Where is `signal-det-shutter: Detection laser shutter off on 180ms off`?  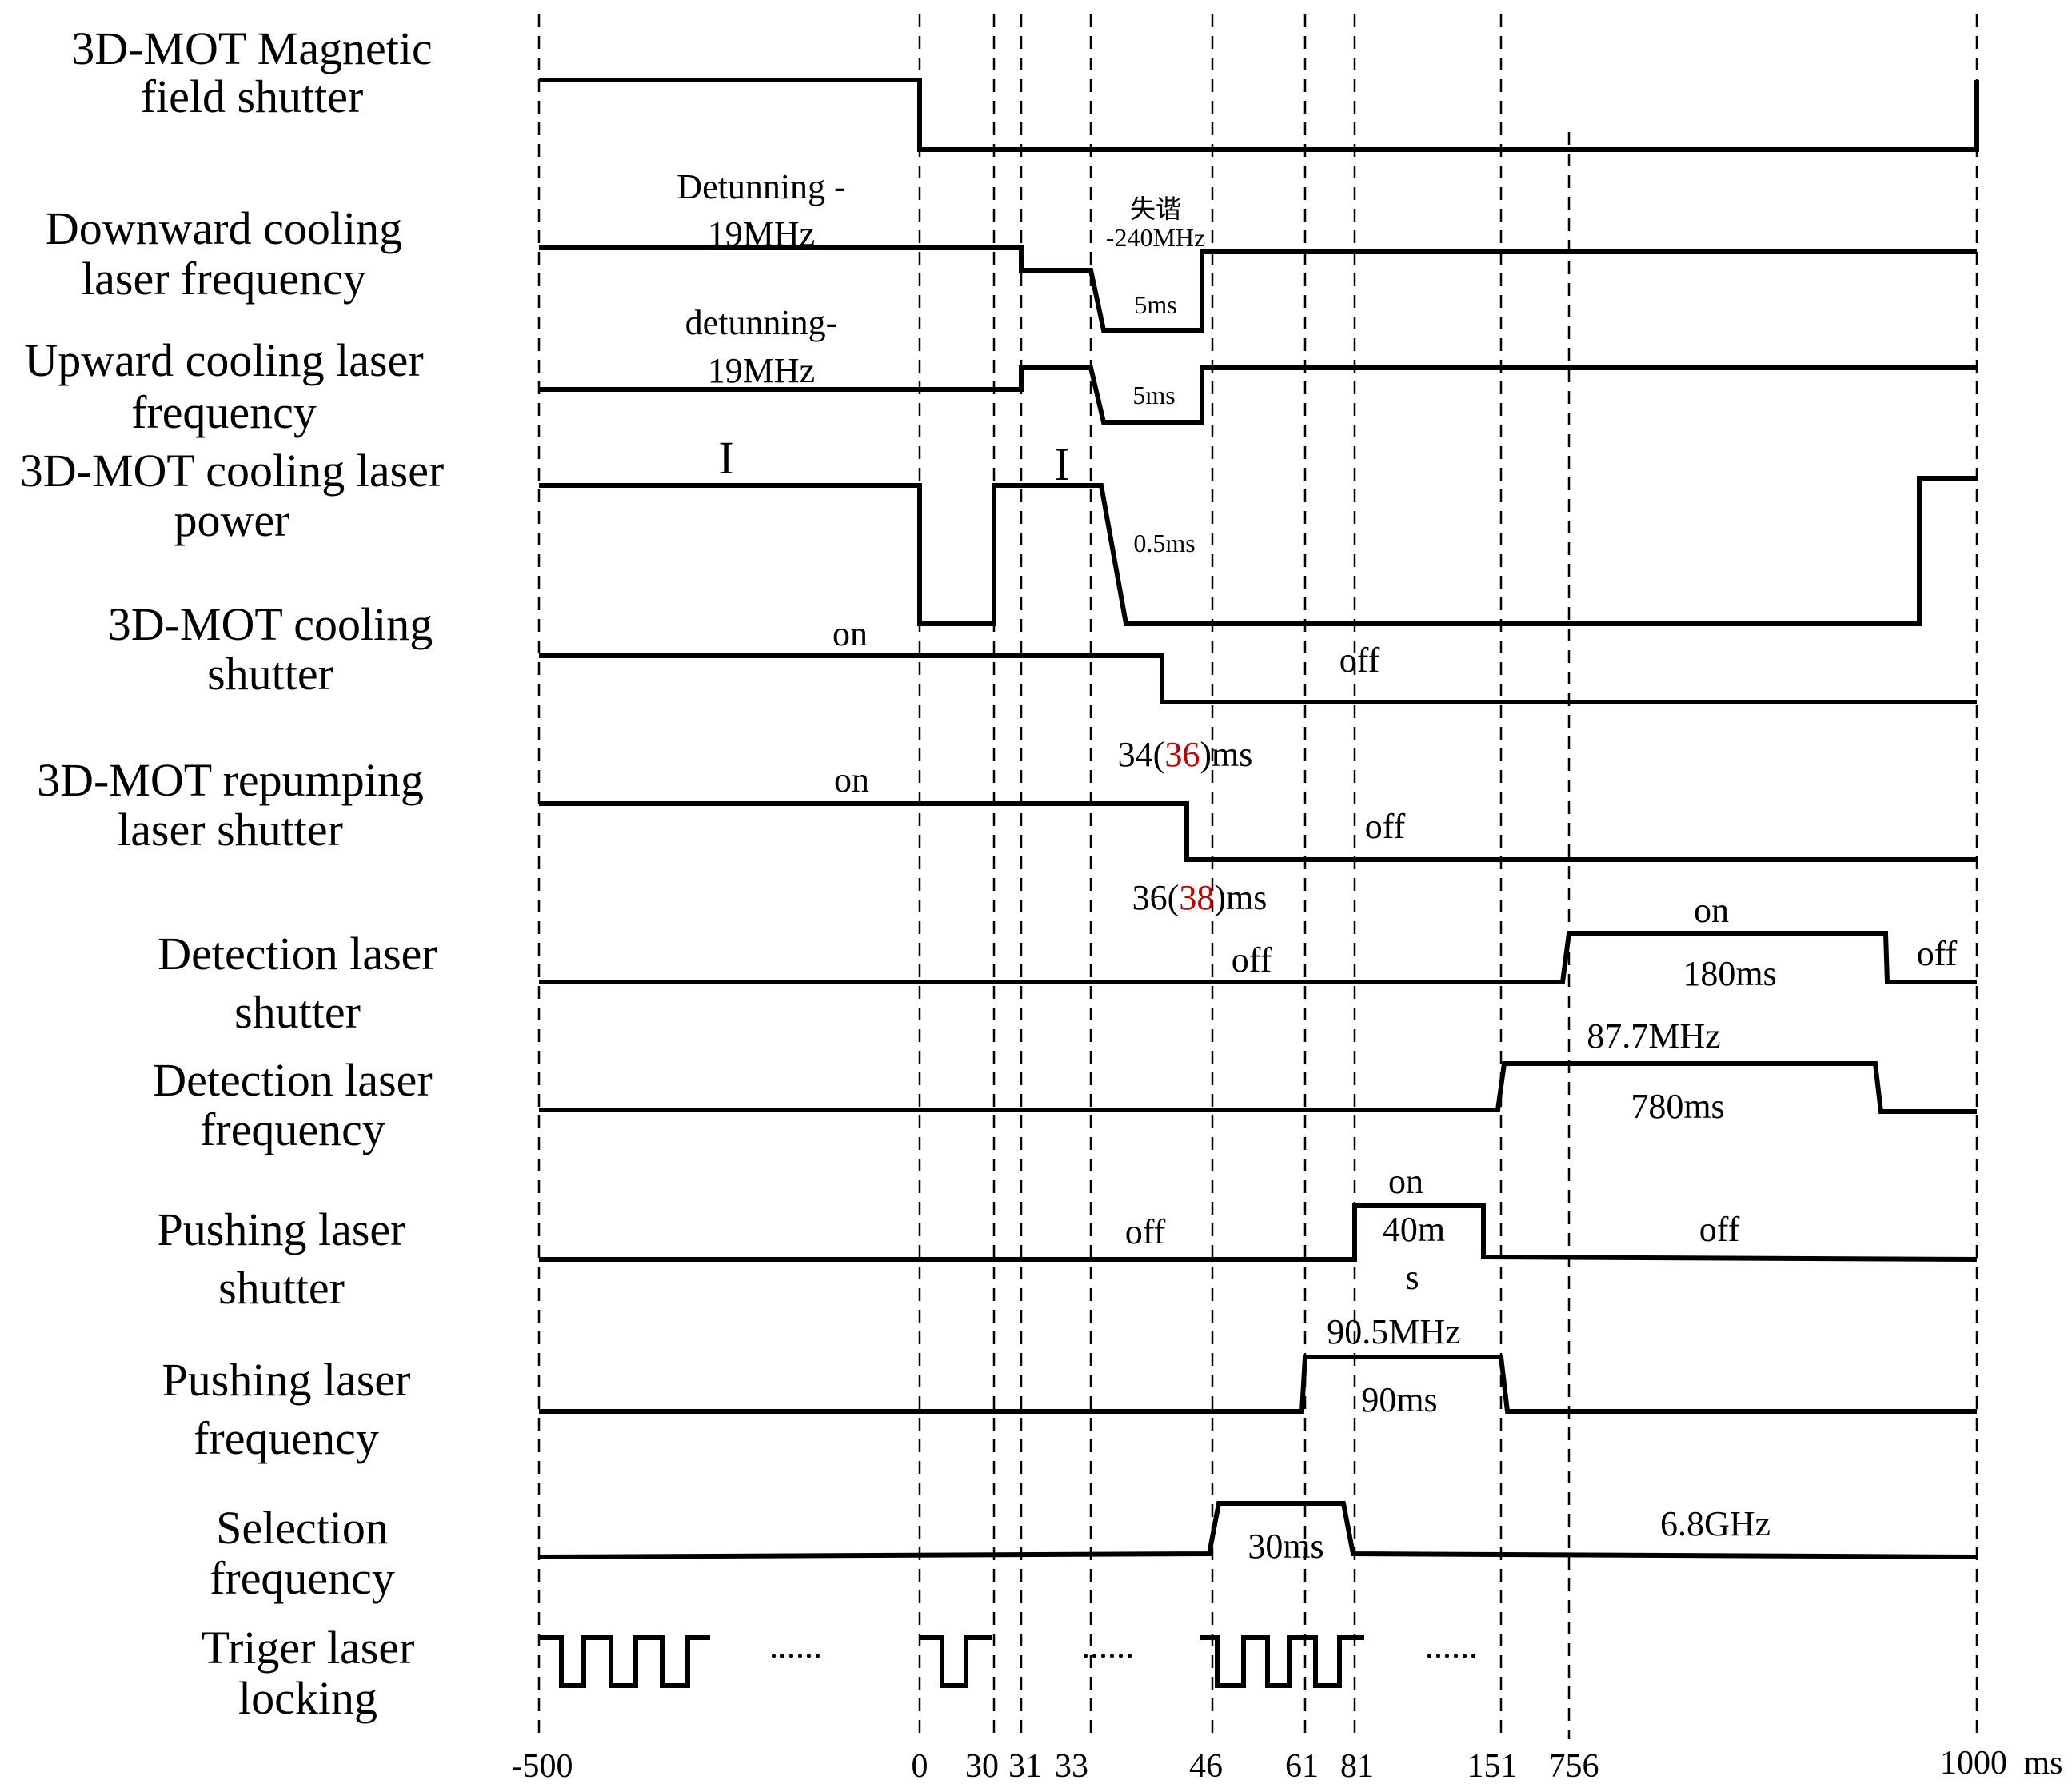 signal-det-shutter: Detection laser shutter off on 180ms off is located at coordinates (1067, 964).